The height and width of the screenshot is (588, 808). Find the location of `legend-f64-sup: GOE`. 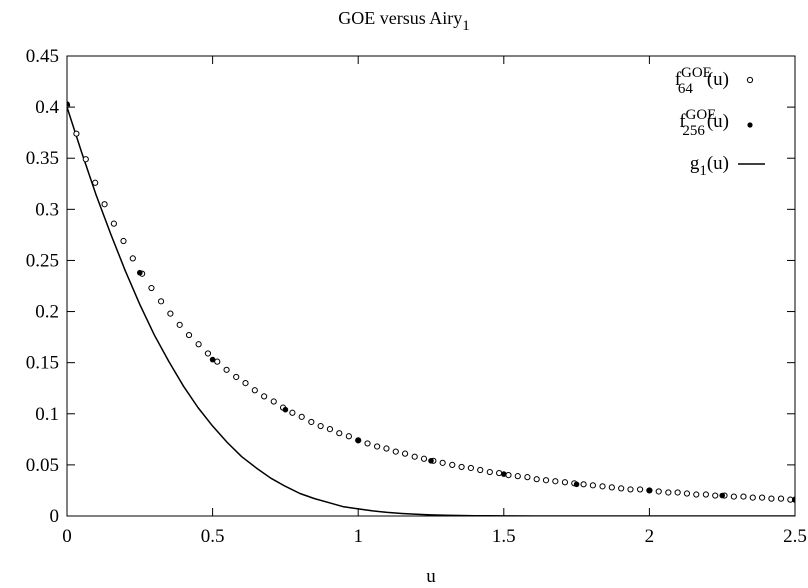

legend-f64-sup: GOE is located at coordinates (696, 73).